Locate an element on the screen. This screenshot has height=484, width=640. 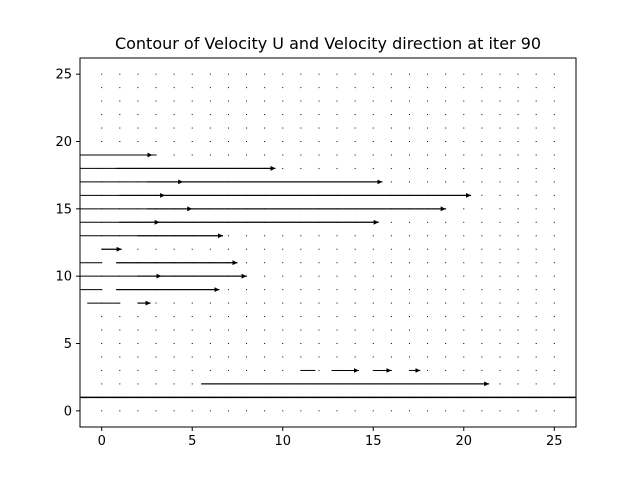
x-tick-label: 20 is located at coordinates (463, 441).